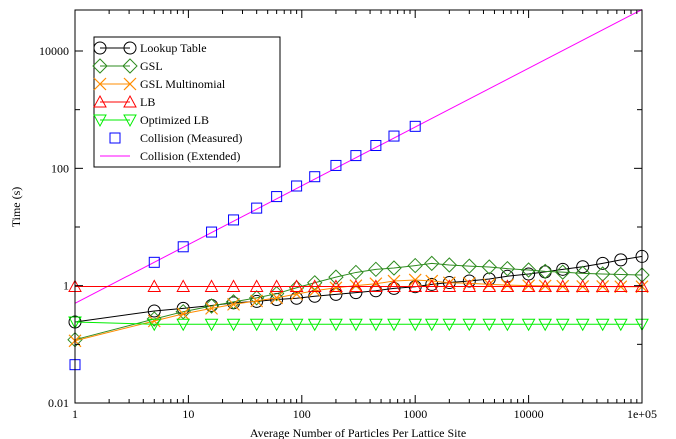 The width and height of the screenshot is (676, 439). Describe the element at coordinates (75, 414) in the screenshot. I see `x-tick-label: 1` at that location.